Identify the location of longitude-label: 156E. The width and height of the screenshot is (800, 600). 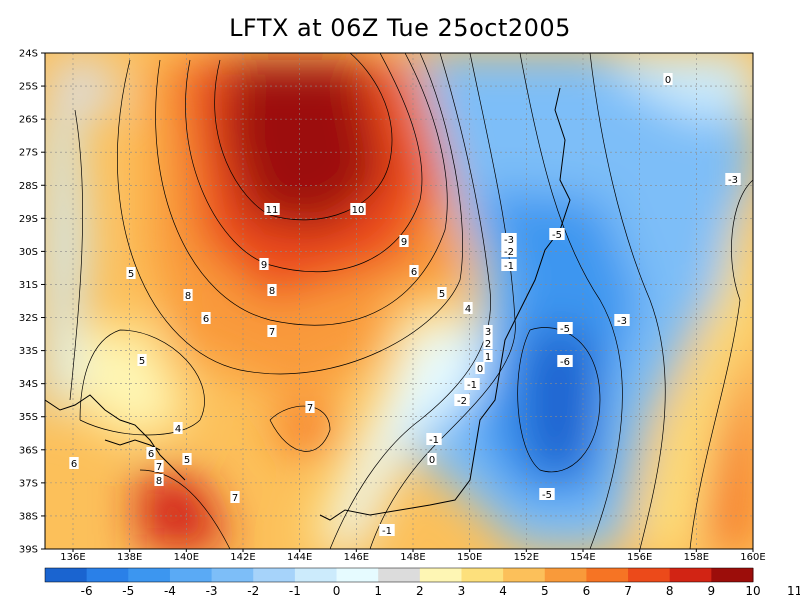
(639, 557).